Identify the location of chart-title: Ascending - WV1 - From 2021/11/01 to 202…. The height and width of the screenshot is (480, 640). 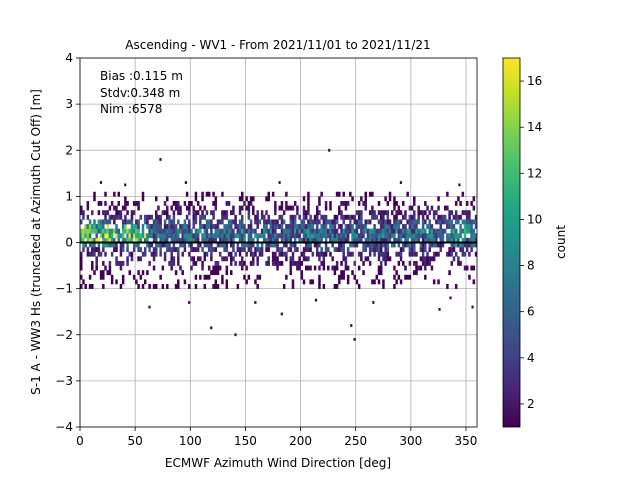
(277, 45).